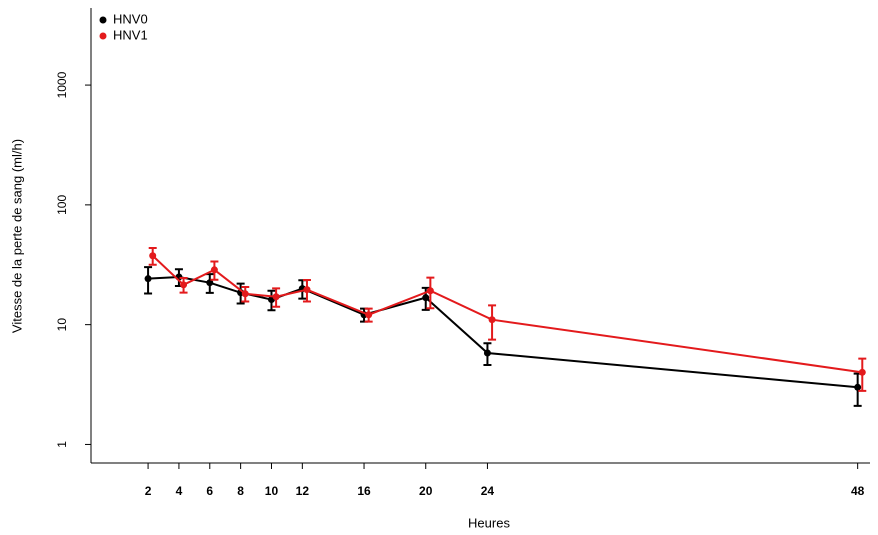  What do you see at coordinates (489, 522) in the screenshot?
I see `x-axis-label: Heures` at bounding box center [489, 522].